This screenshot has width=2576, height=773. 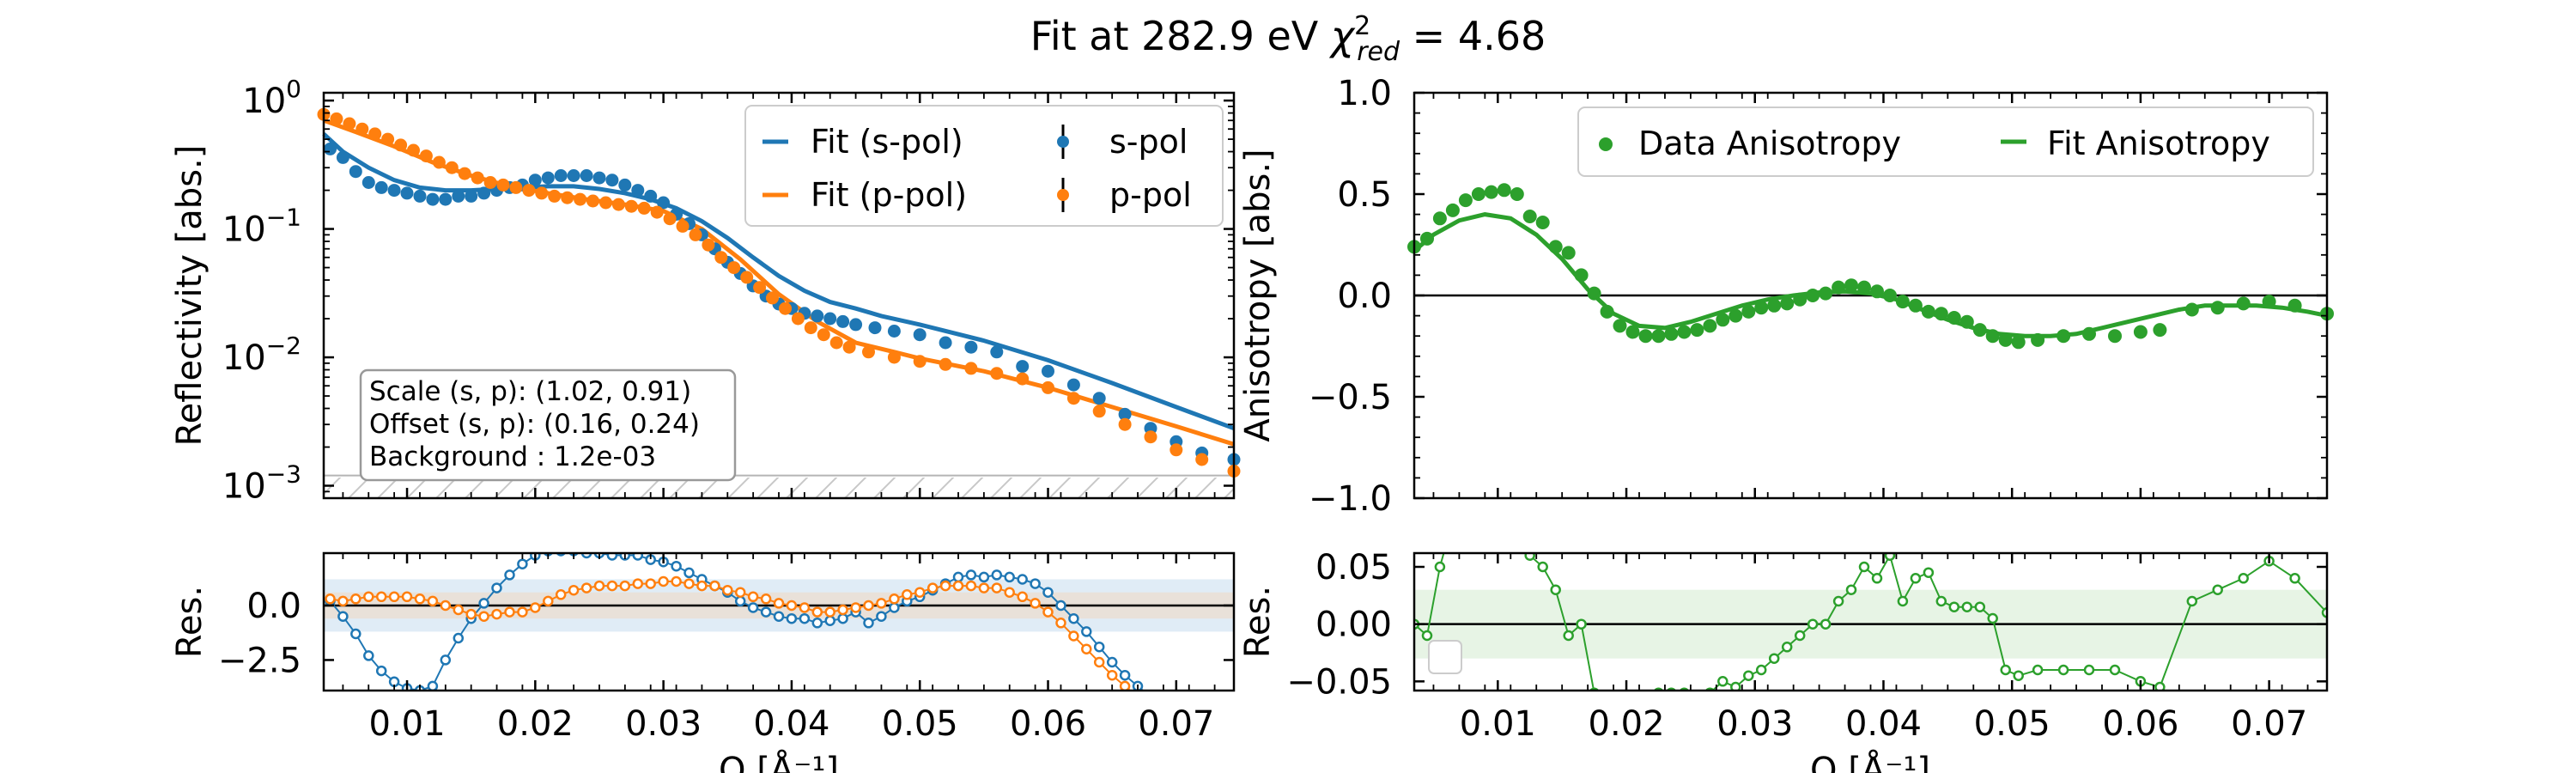 What do you see at coordinates (1378, 52) in the screenshot?
I see `title-sub: red` at bounding box center [1378, 52].